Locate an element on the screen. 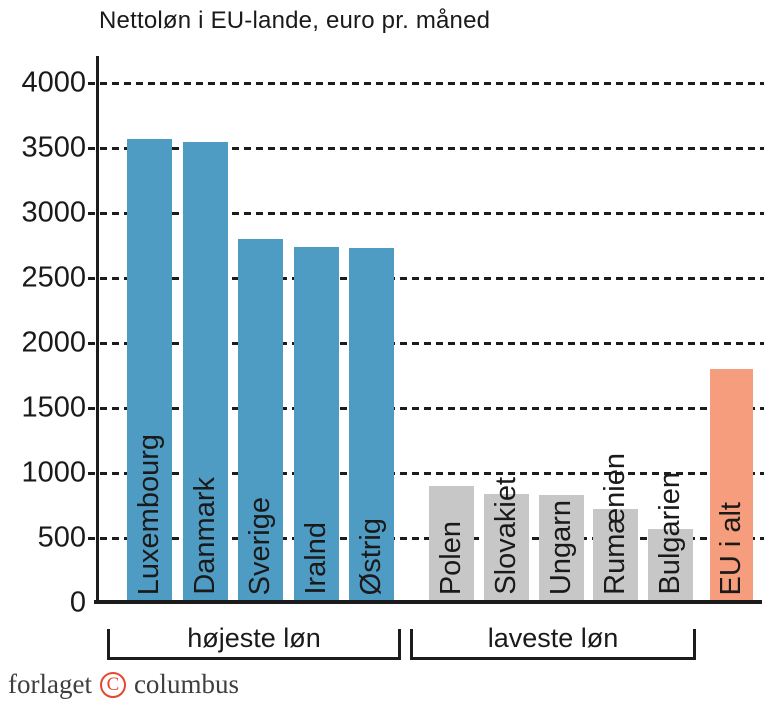  bar-label-wrap-luxembourg: Luxembourg is located at coordinates (149, 514).